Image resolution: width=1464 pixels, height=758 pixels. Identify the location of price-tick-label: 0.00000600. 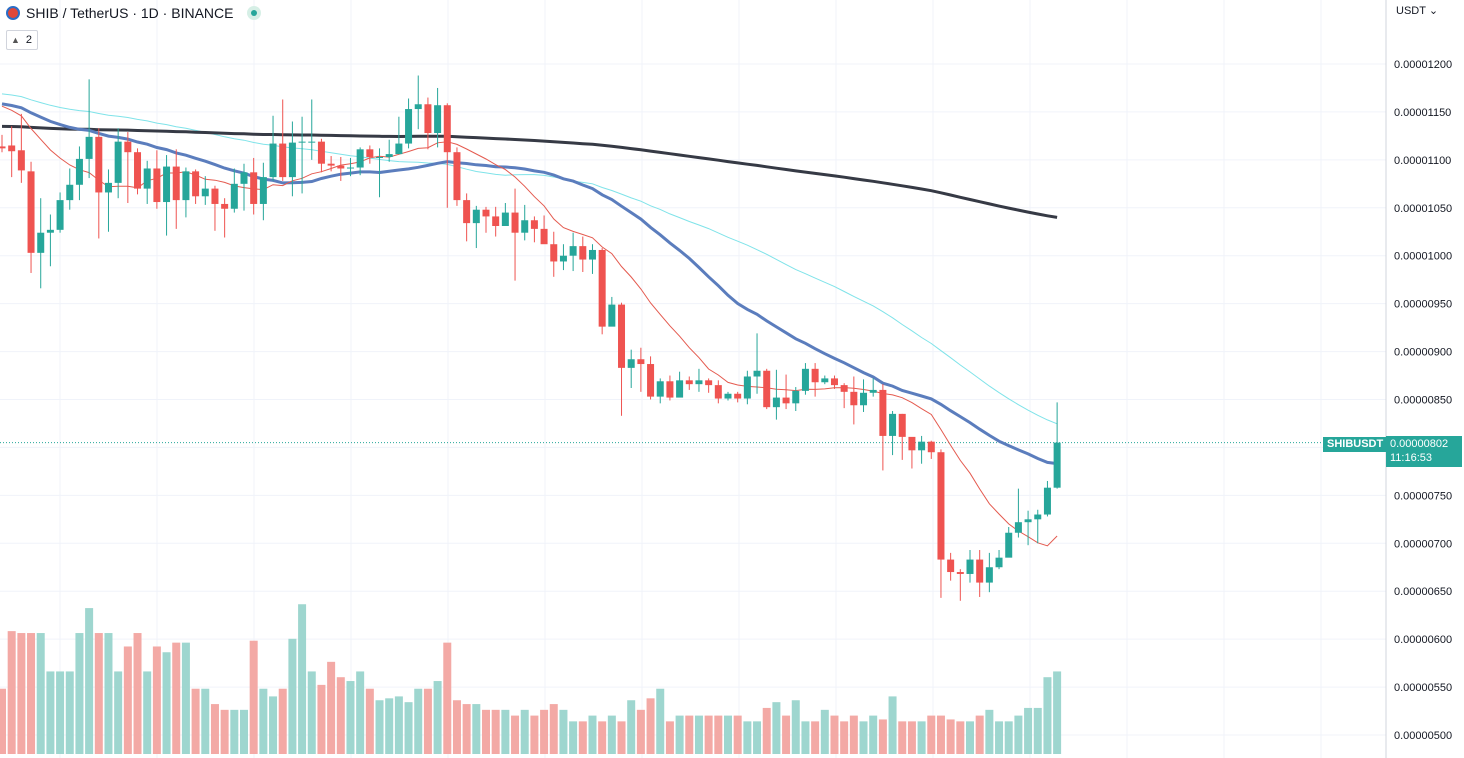
(1423, 640).